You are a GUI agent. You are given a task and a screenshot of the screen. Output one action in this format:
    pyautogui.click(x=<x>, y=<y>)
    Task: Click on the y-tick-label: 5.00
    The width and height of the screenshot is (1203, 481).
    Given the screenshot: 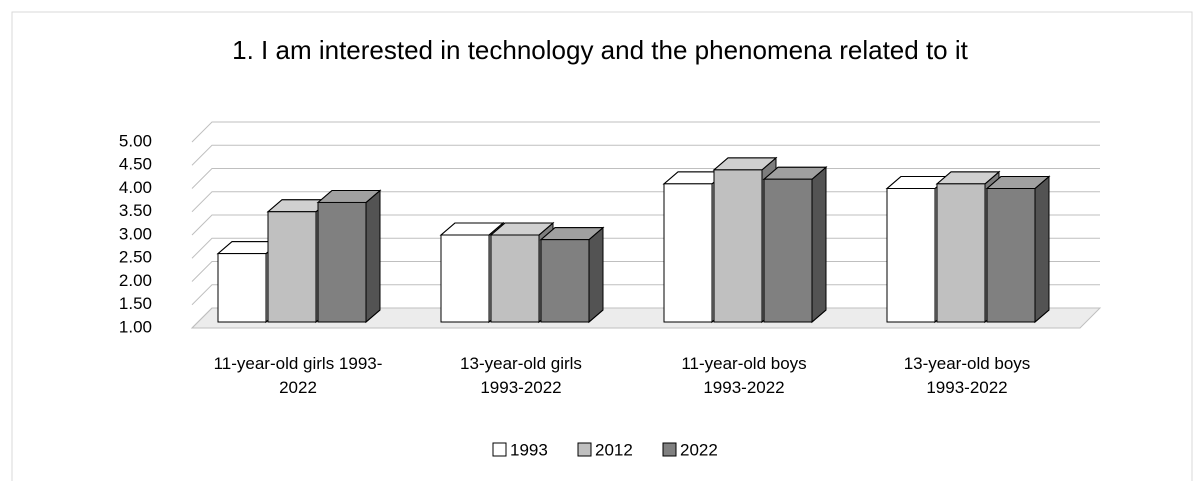 What is the action you would take?
    pyautogui.click(x=135, y=140)
    